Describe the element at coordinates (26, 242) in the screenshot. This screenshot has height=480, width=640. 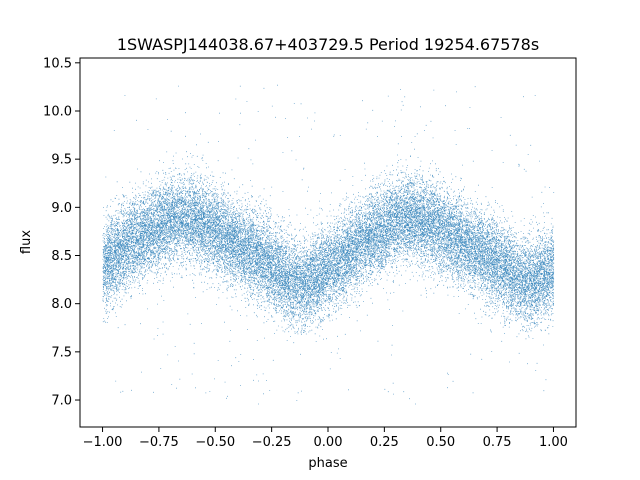
I see `y-axis-label: flux` at that location.